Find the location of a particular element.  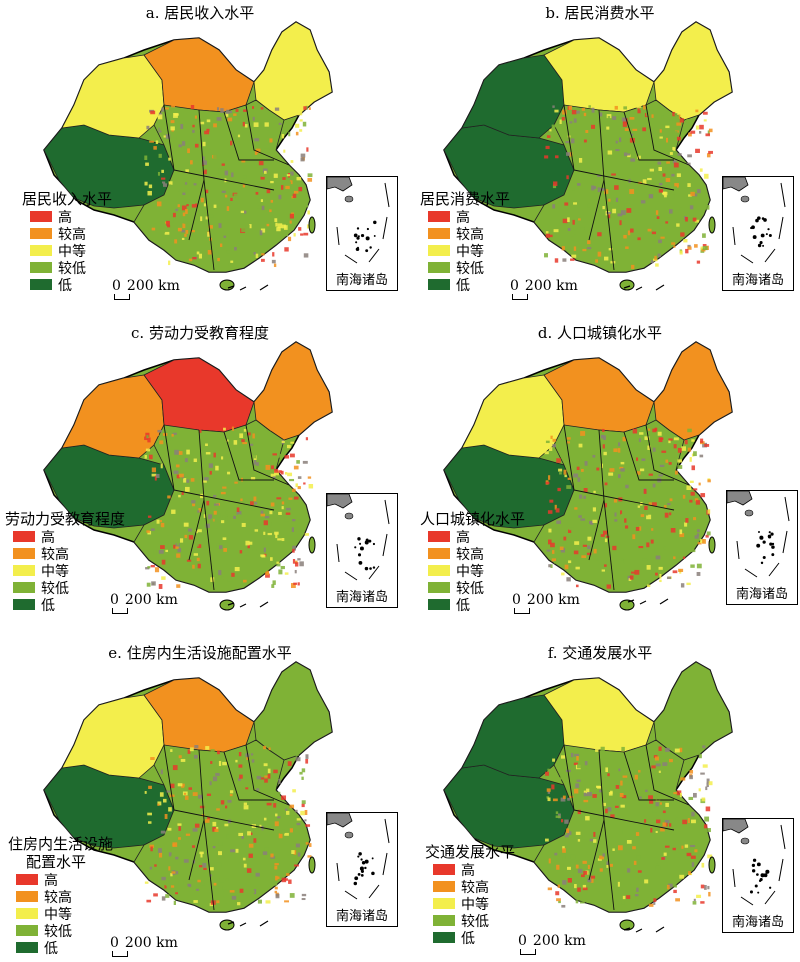

panel-title: e. 住房内生活设施配置水平 is located at coordinates (200, 653).